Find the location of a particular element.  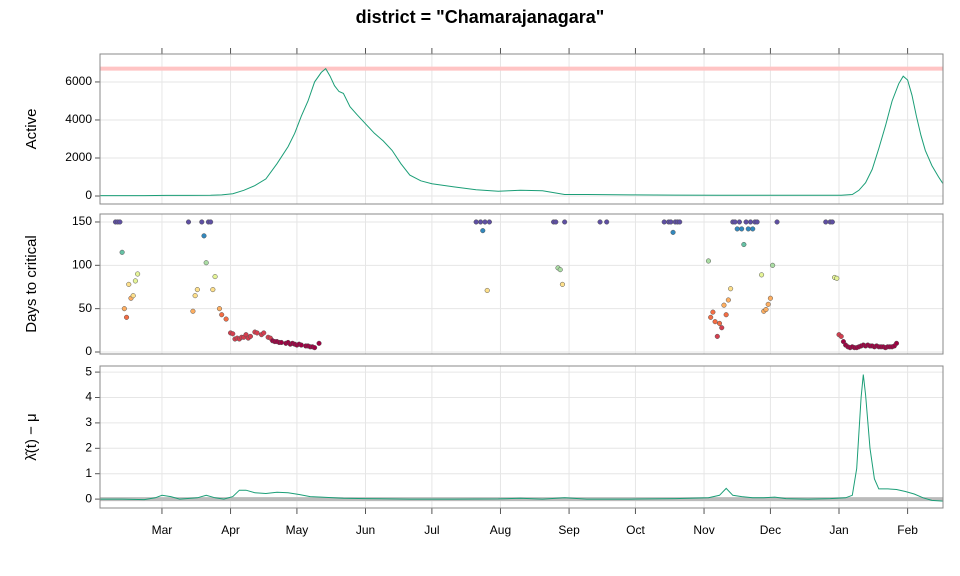

x-tick-label: Dec is located at coordinates (770, 530).